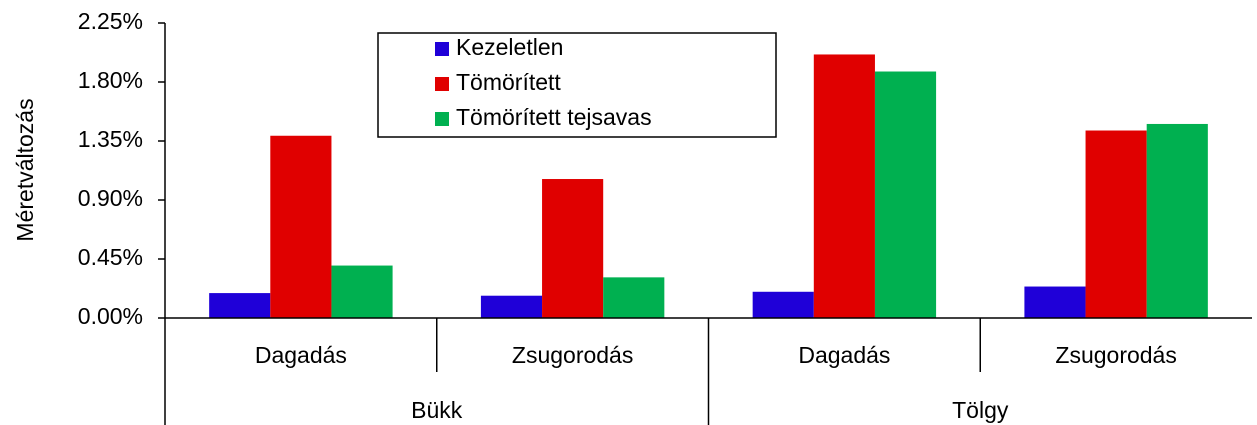 This screenshot has width=1257, height=425. What do you see at coordinates (110, 139) in the screenshot?
I see `y-tick-label: 1.35%` at bounding box center [110, 139].